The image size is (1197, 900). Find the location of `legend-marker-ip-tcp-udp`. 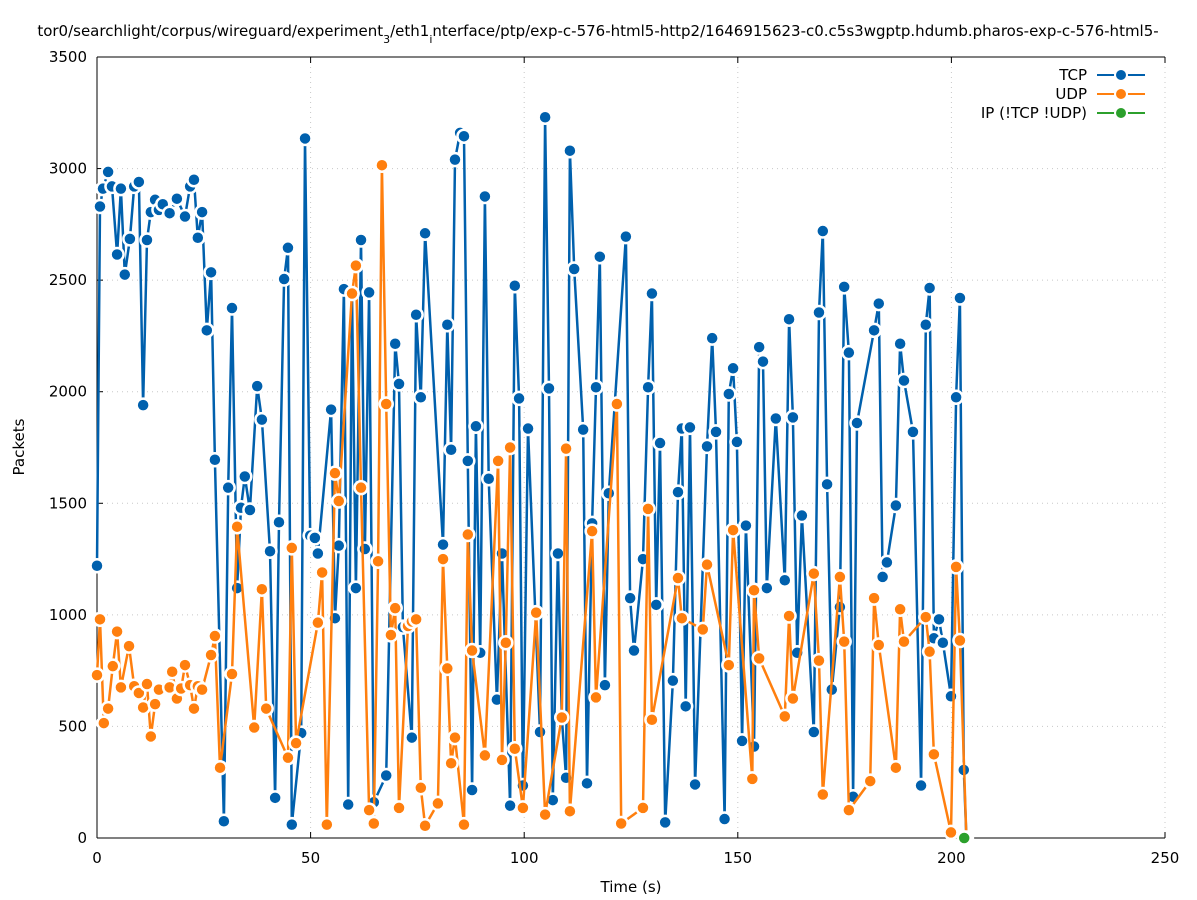

legend-marker-ip-tcp-udp is located at coordinates (1121, 113).